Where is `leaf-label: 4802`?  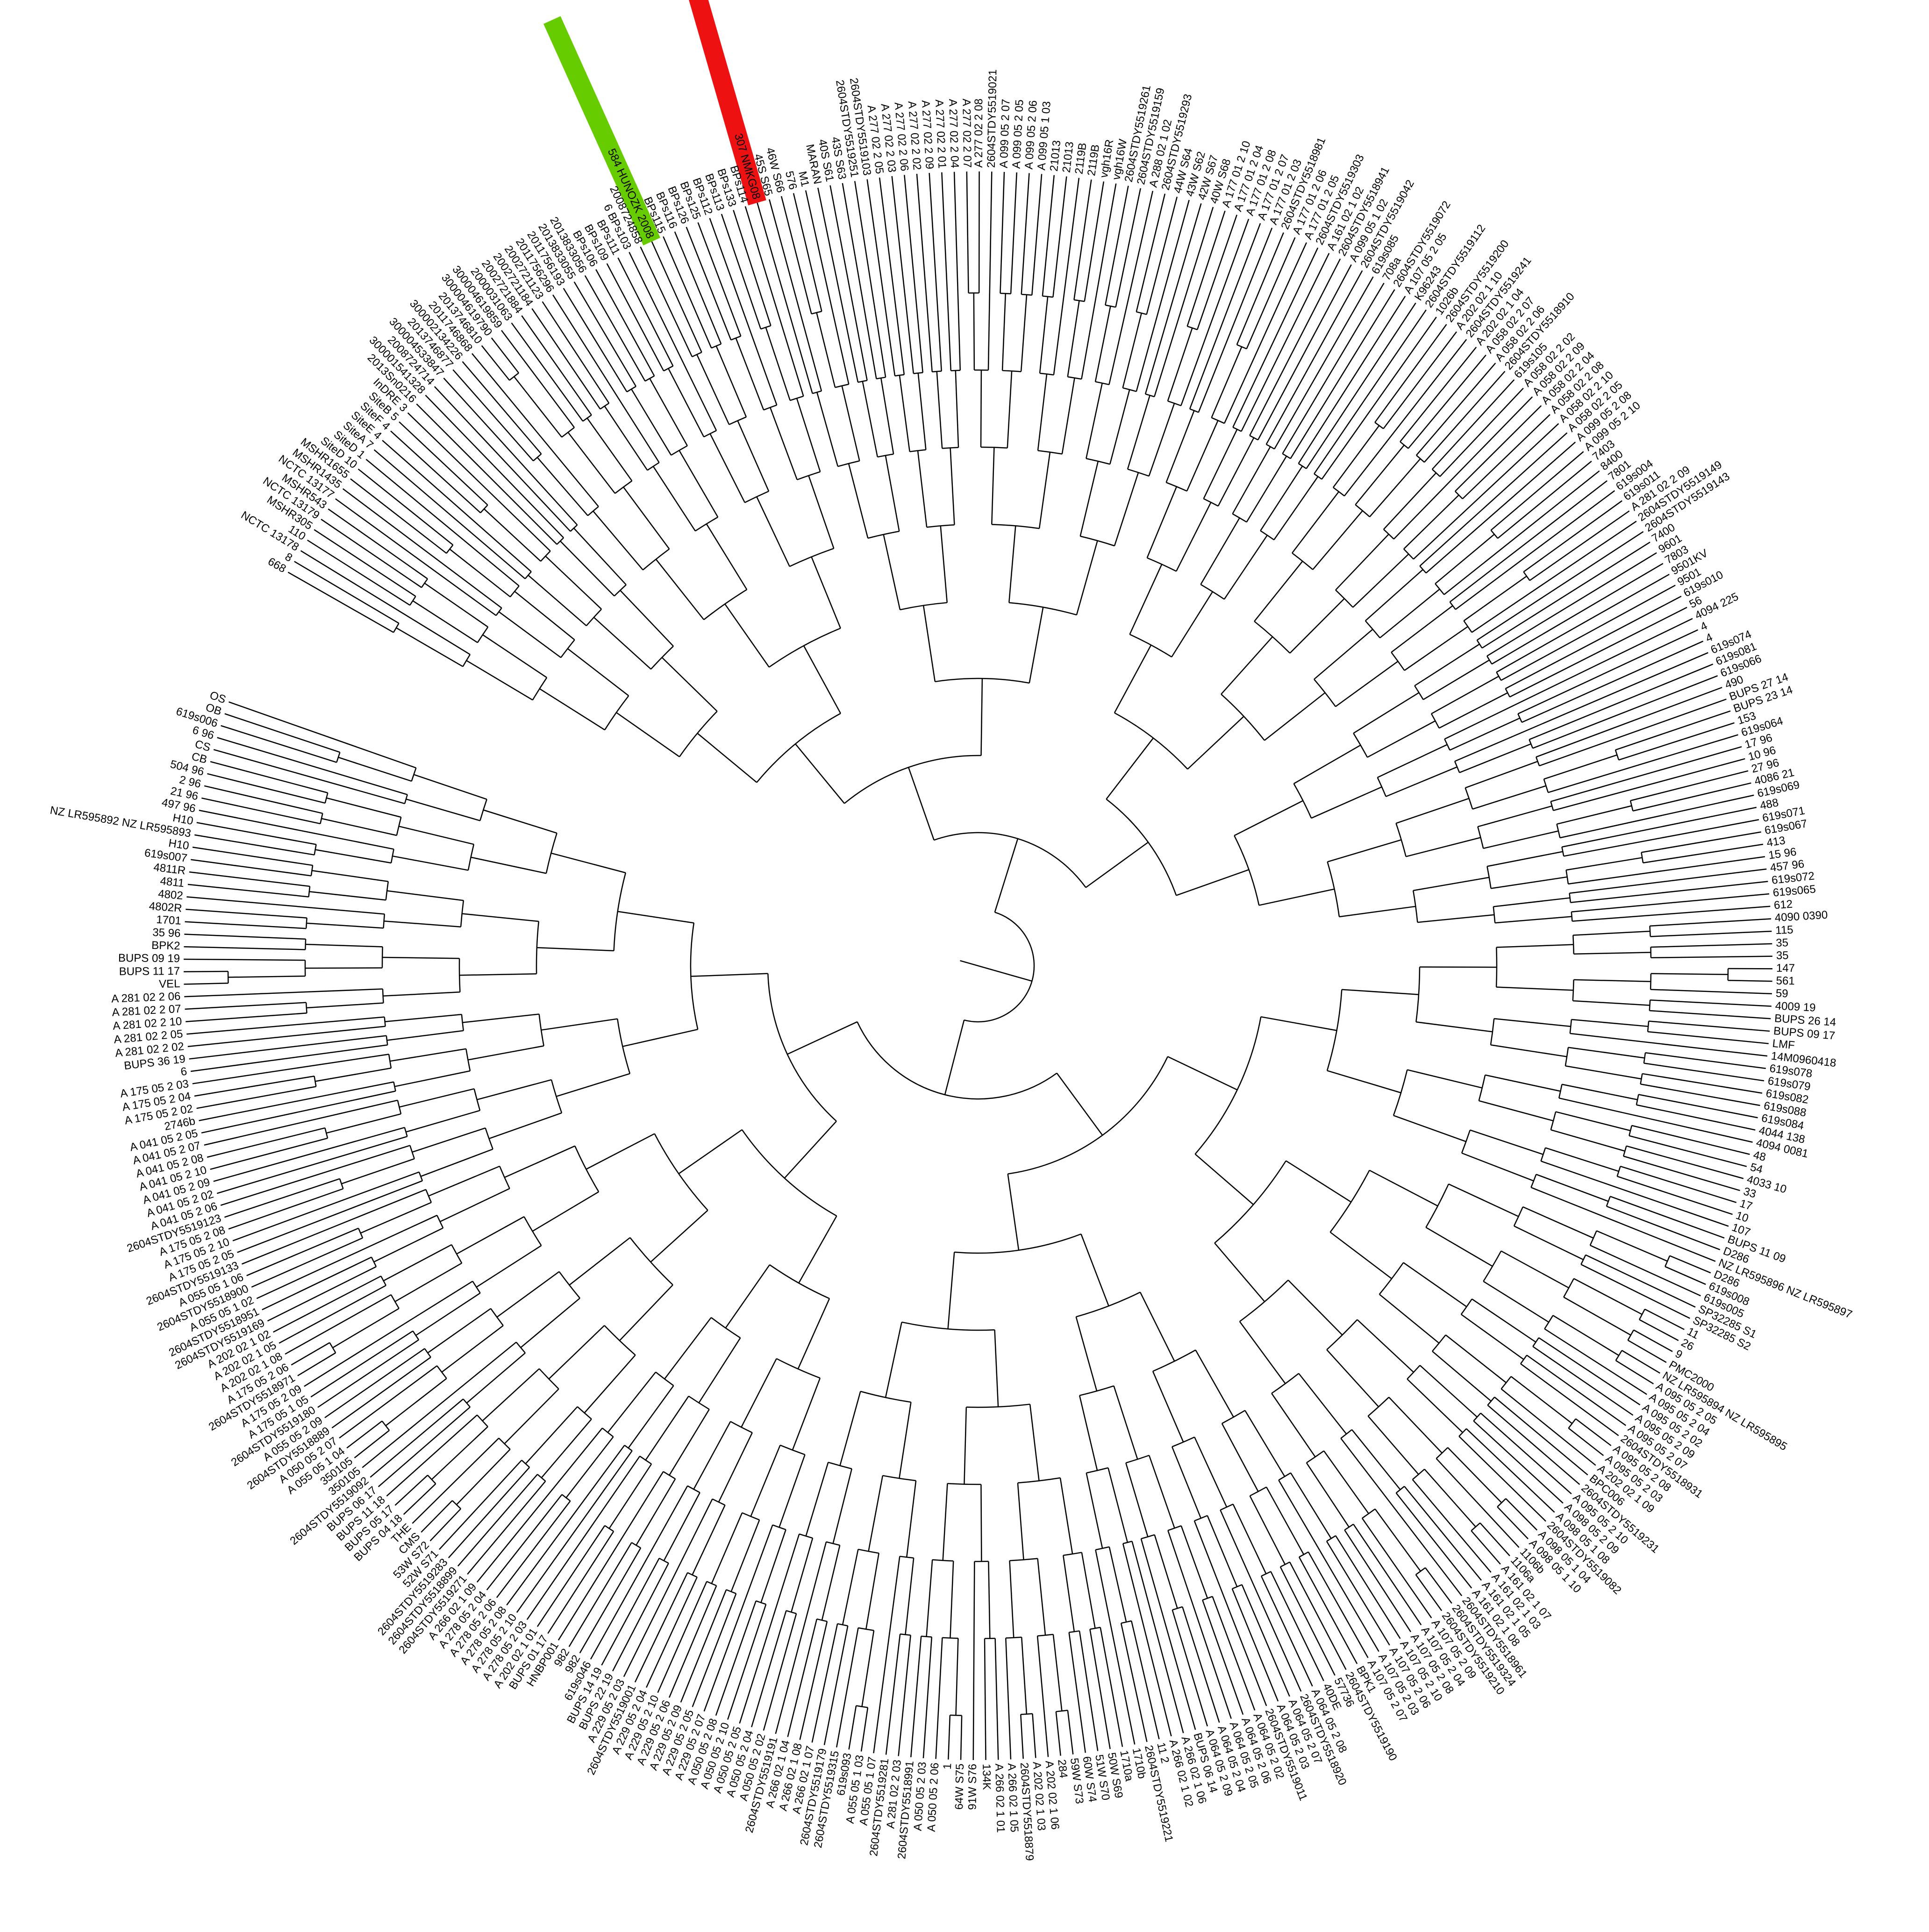
leaf-label: 4802 is located at coordinates (170, 895).